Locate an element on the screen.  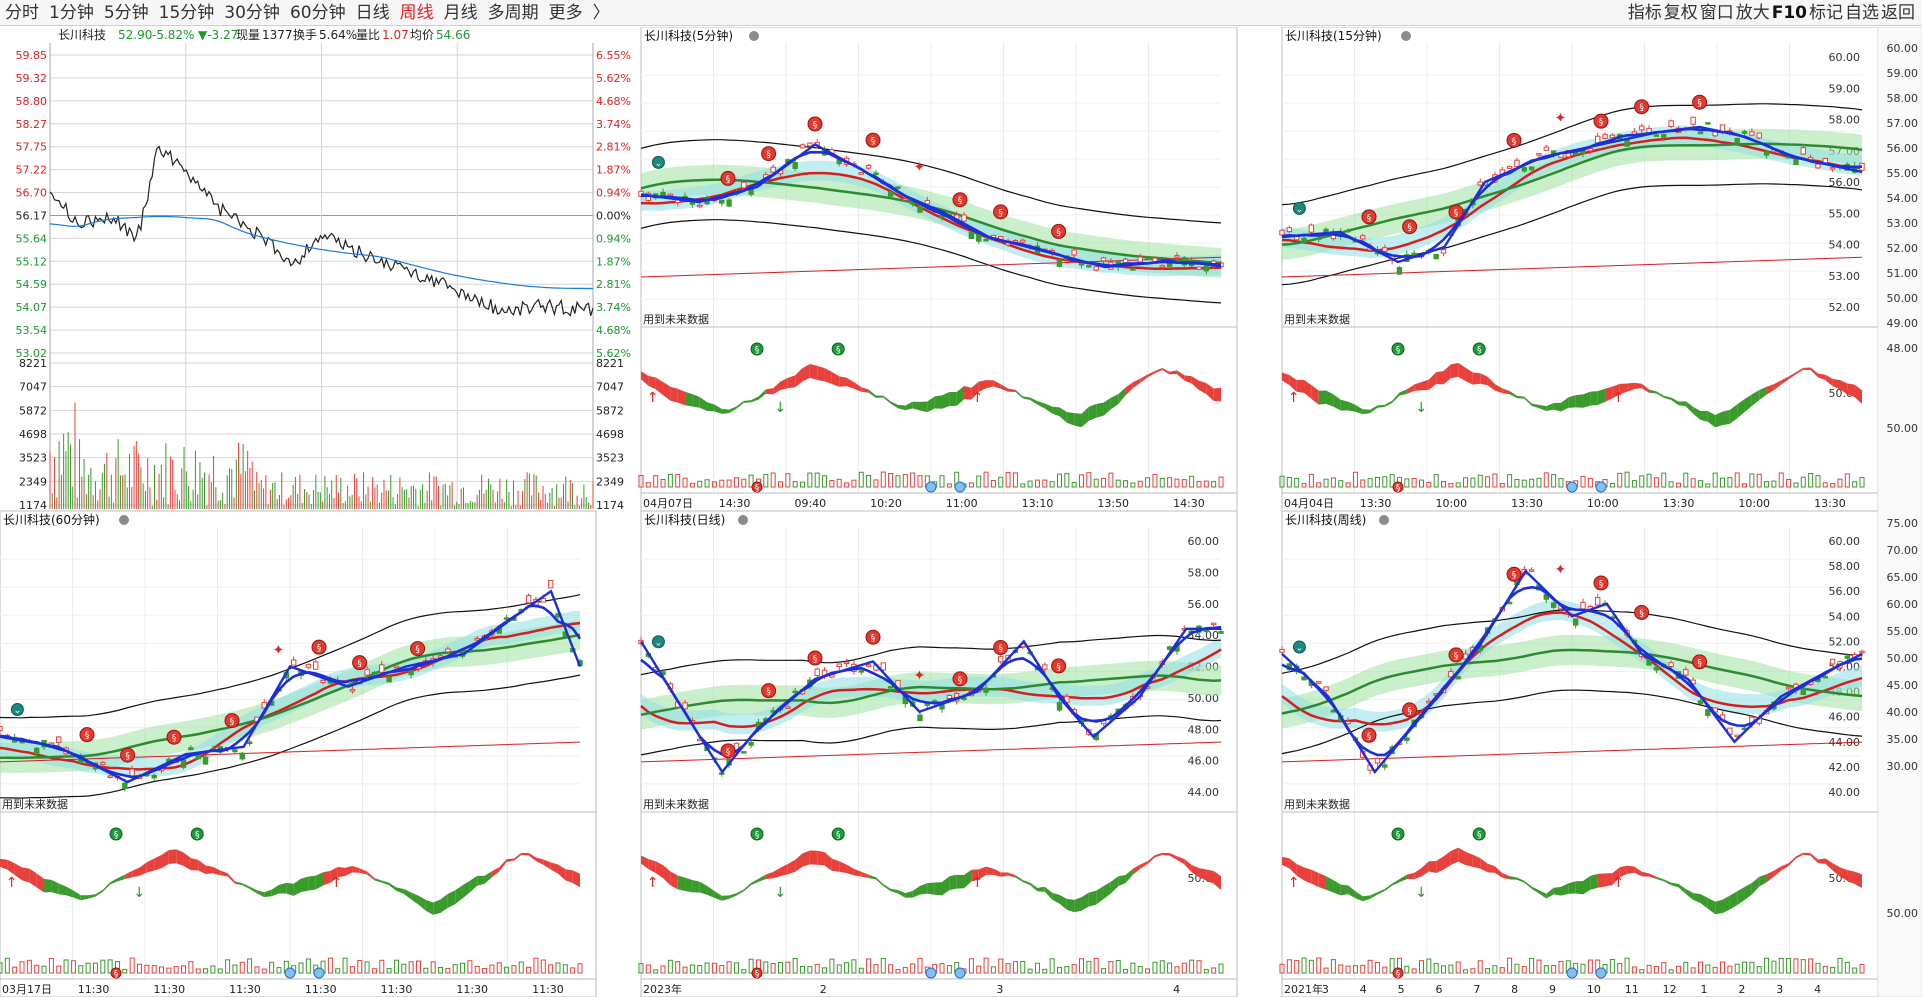
future-data-note: 用到未来数据 is located at coordinates (1317, 319).